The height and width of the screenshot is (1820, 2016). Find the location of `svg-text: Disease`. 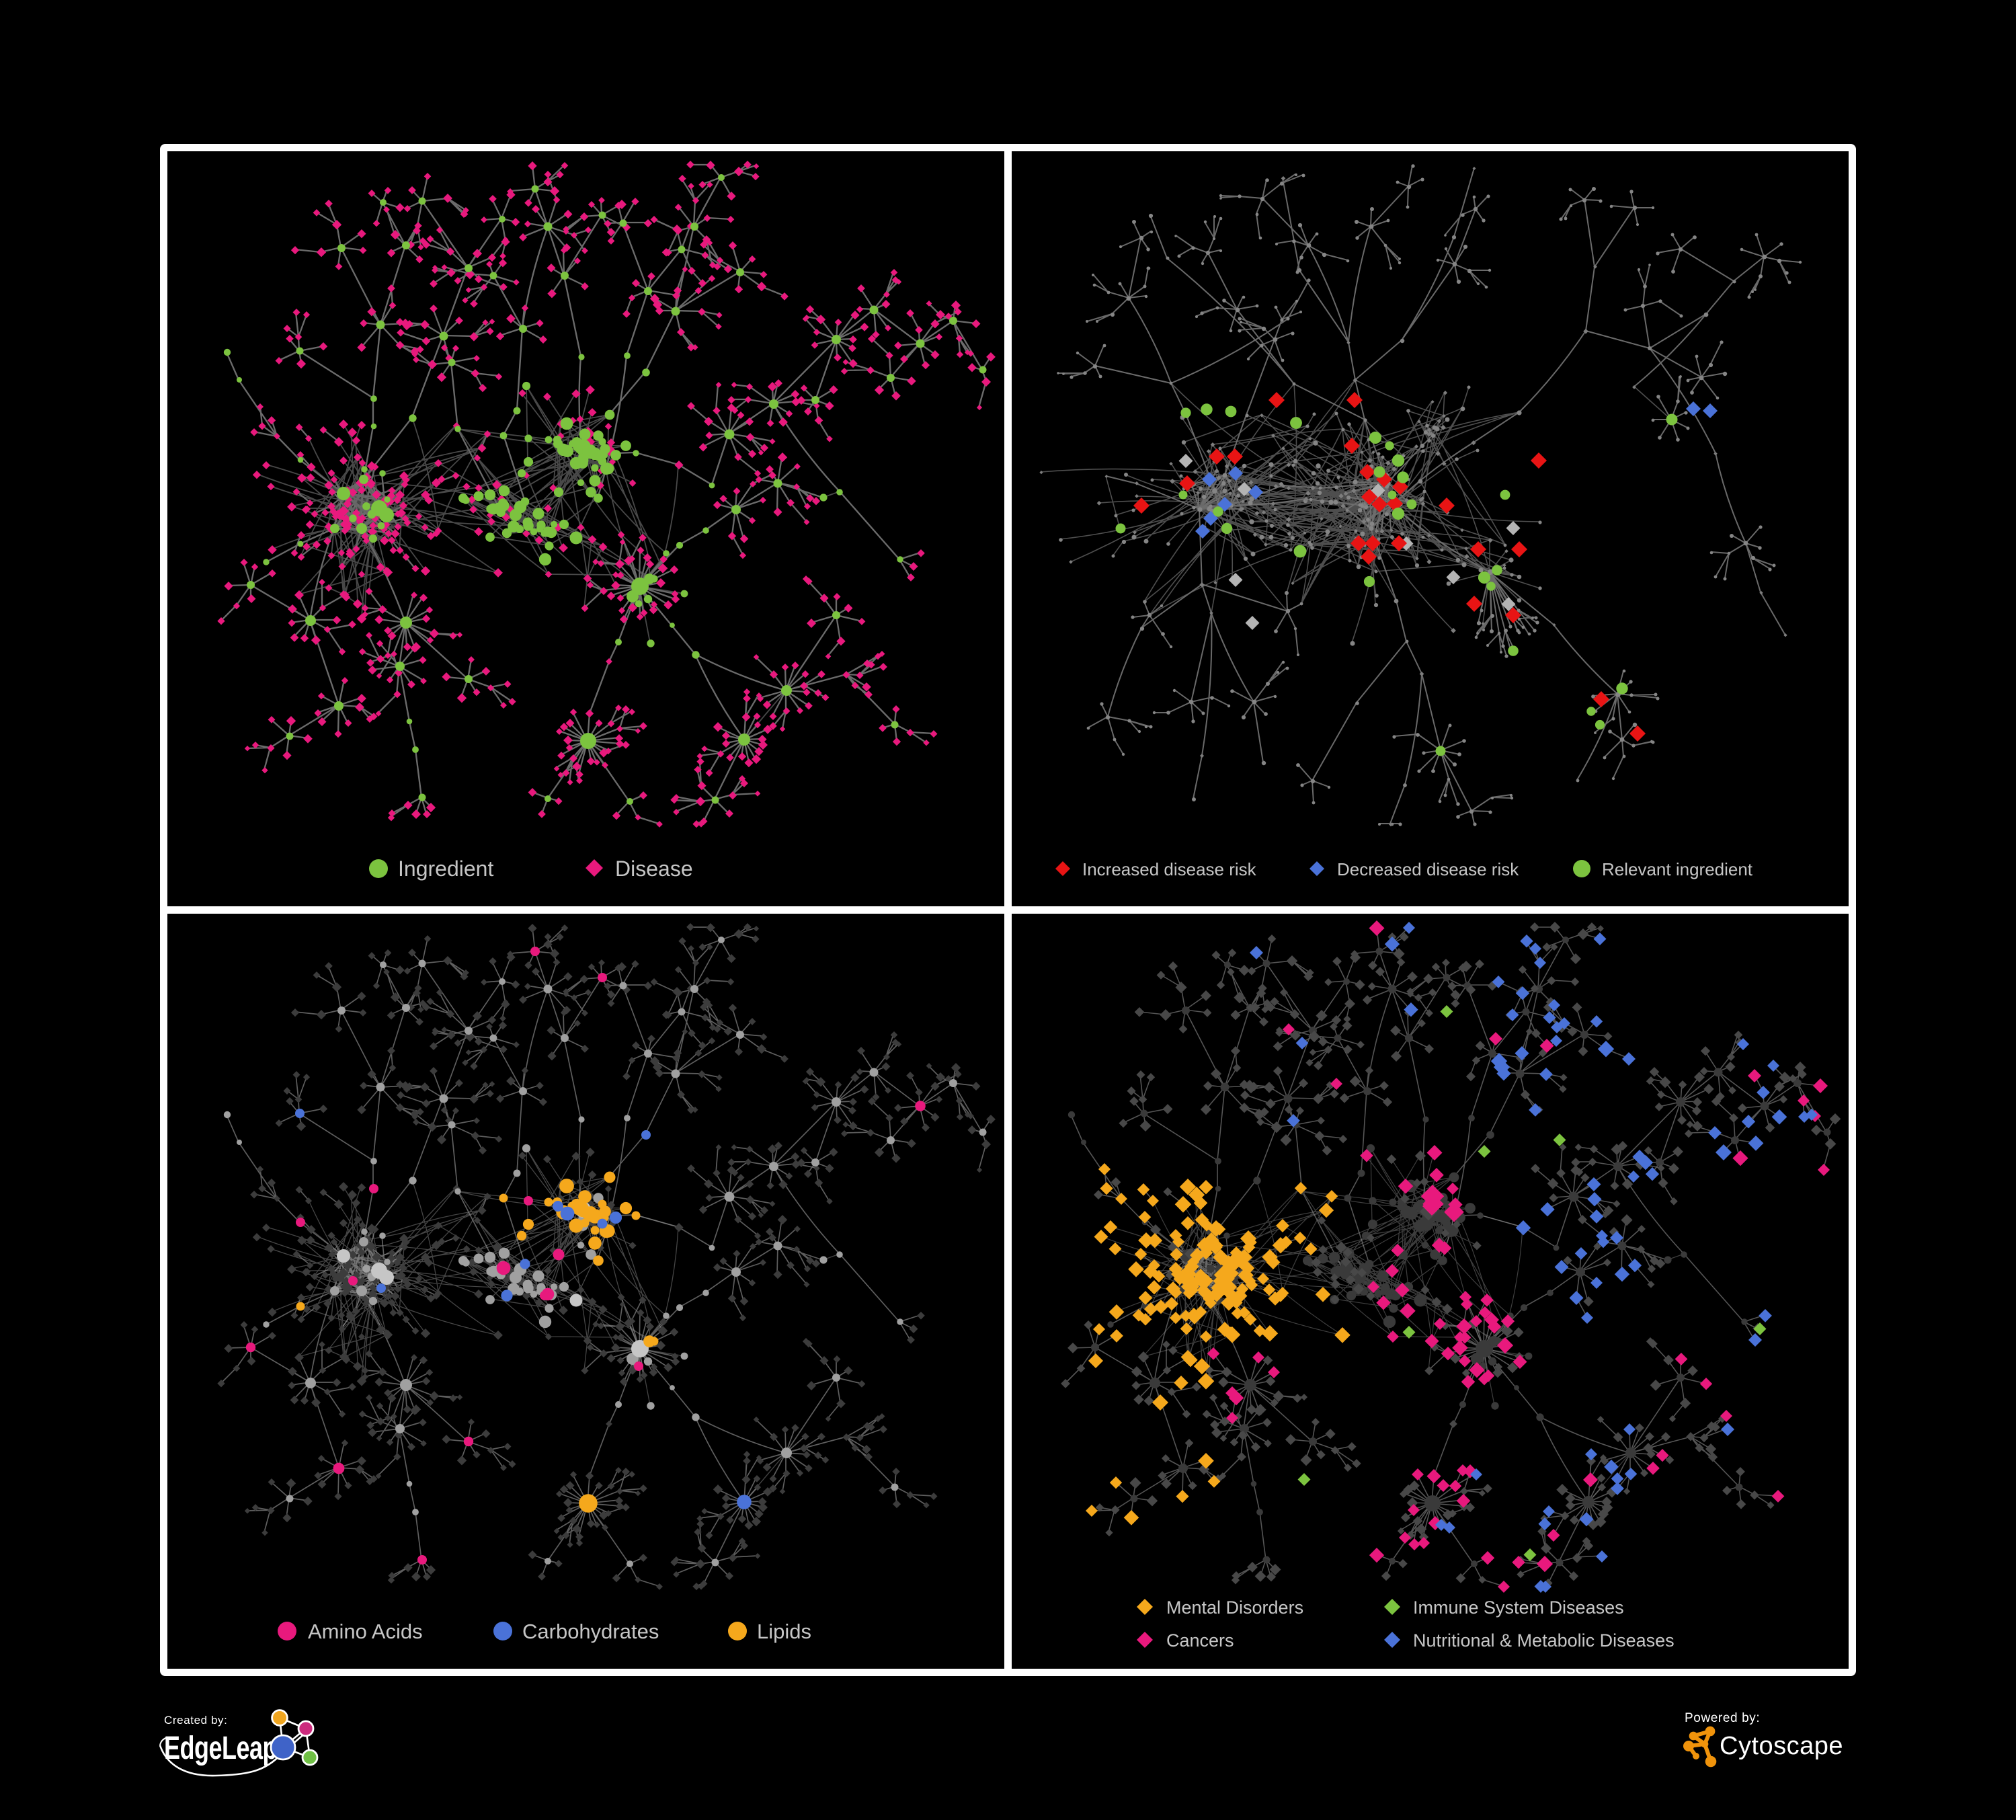

svg-text: Disease is located at coordinates (654, 869).